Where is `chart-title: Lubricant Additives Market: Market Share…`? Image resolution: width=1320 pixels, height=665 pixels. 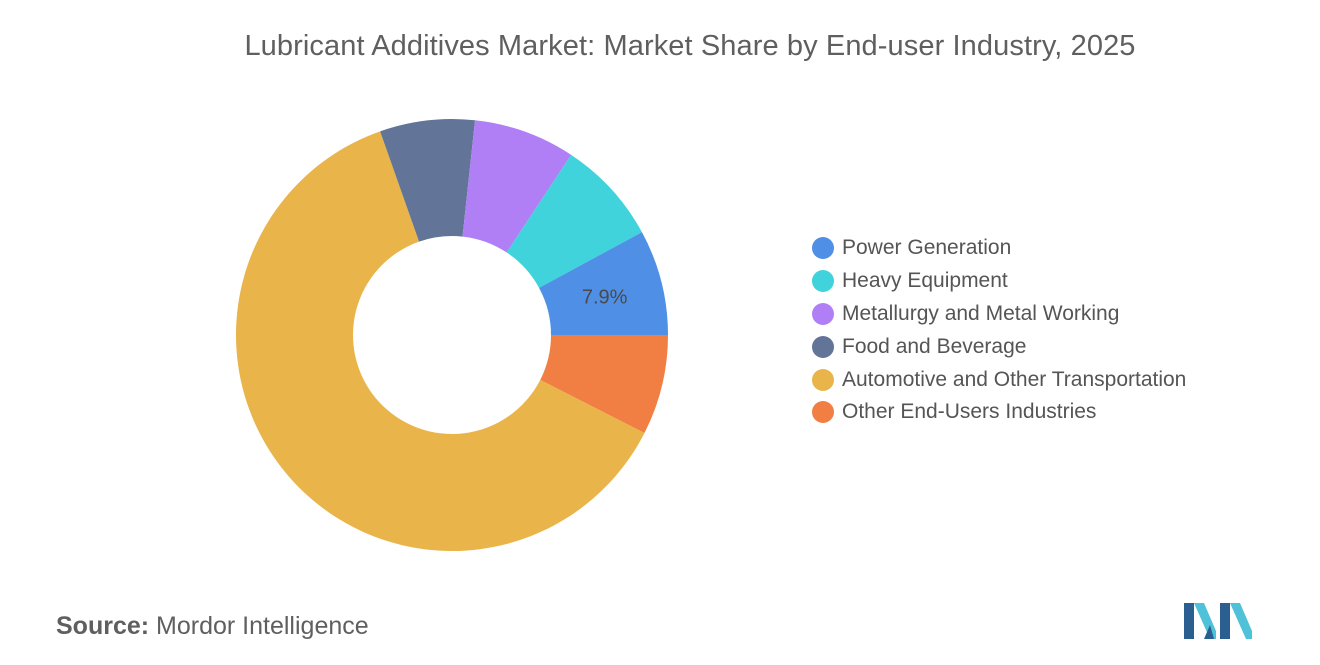 chart-title: Lubricant Additives Market: Market Share… is located at coordinates (690, 46).